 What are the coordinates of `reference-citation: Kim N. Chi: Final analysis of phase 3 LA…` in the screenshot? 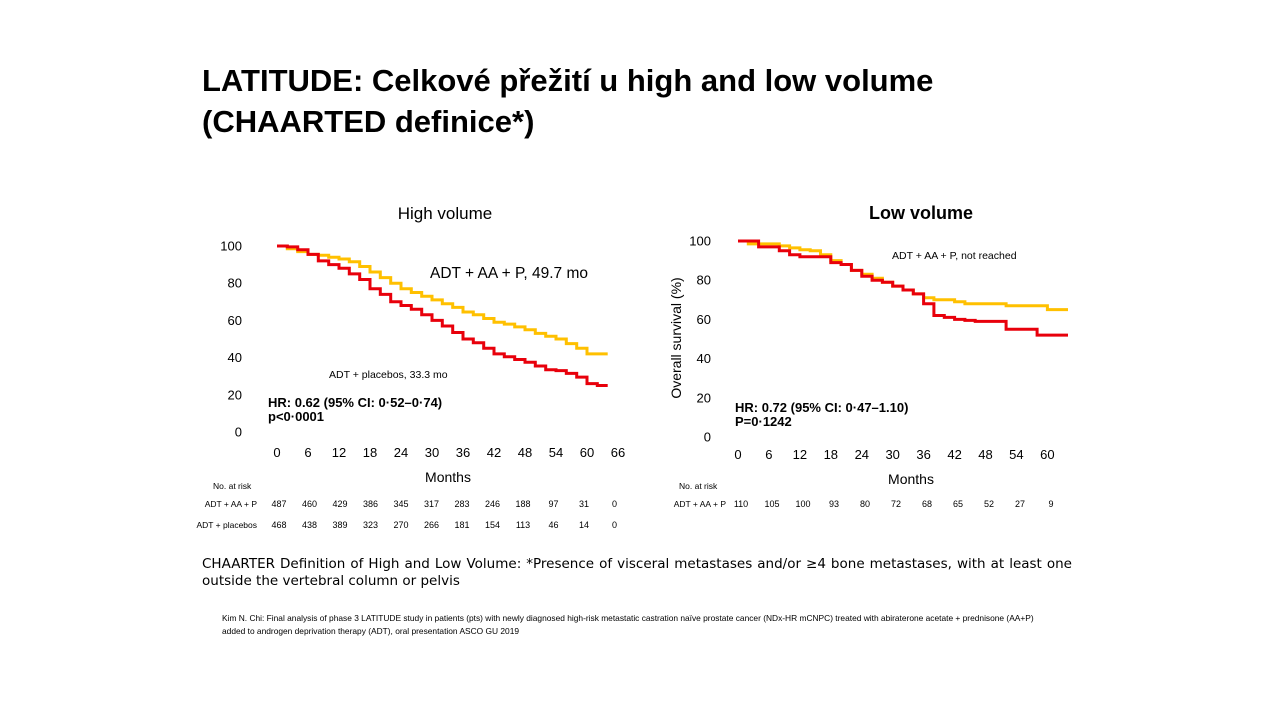 It's located at (628, 624).